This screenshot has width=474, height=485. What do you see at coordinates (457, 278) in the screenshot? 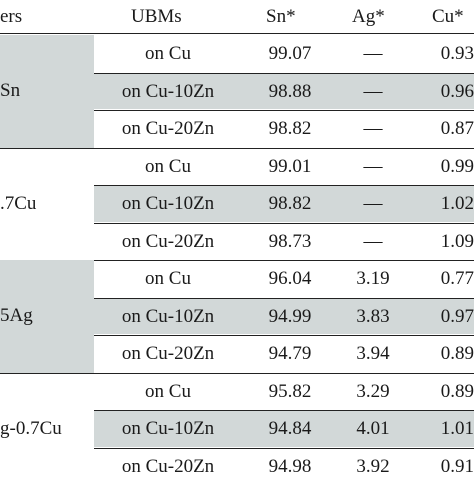
I see `cu-cell: 0.77` at bounding box center [457, 278].